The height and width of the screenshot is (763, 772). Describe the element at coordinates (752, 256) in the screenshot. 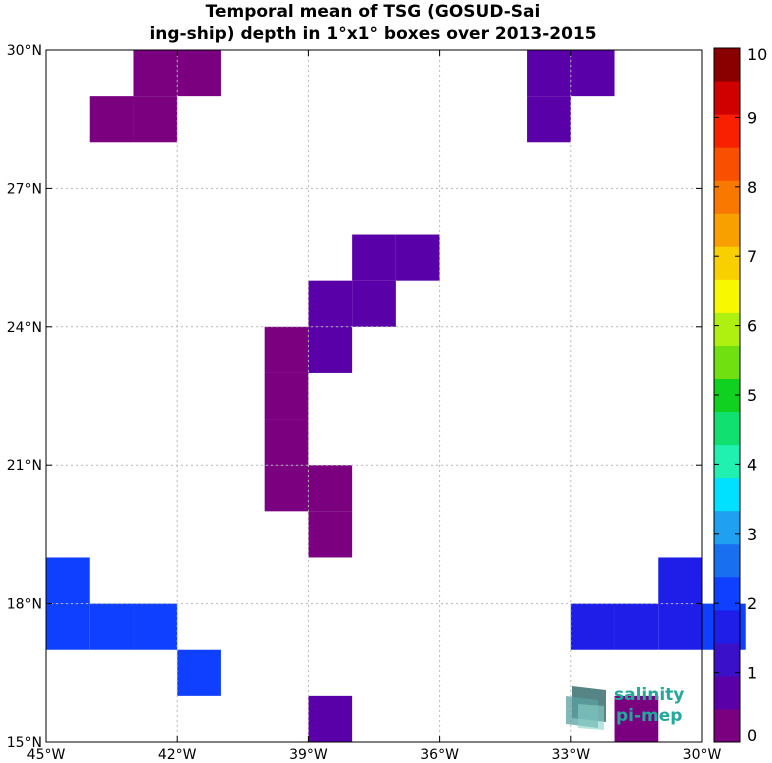

I see `colorbar-label: 7` at that location.